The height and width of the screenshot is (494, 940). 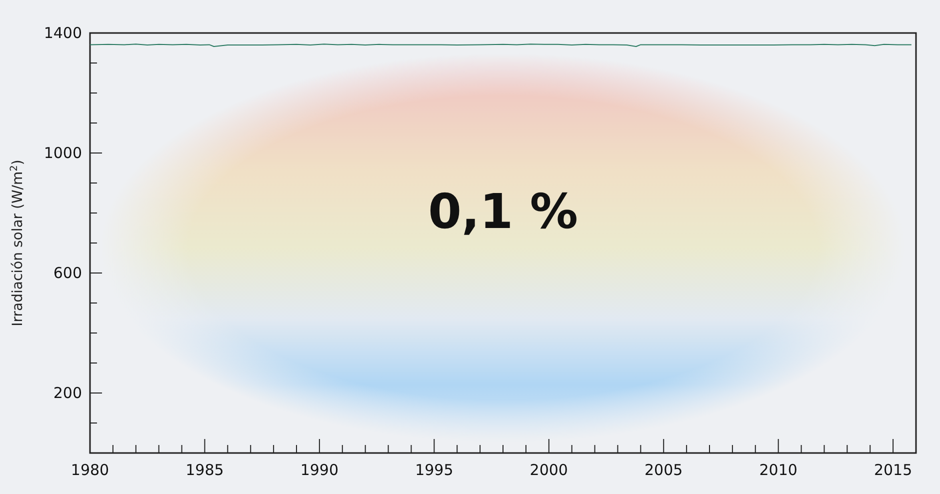 What do you see at coordinates (549, 470) in the screenshot?
I see `x-tick-label: 2000` at bounding box center [549, 470].